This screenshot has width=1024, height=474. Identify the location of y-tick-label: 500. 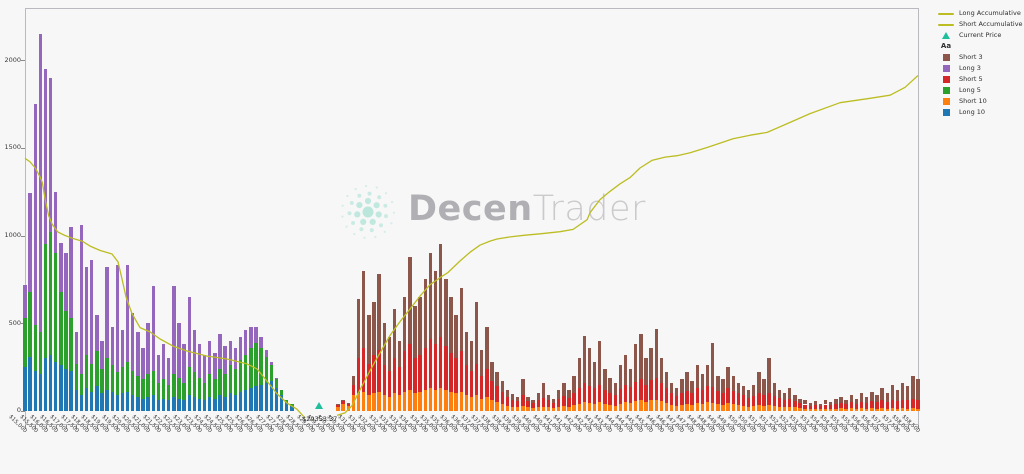
(14, 322).